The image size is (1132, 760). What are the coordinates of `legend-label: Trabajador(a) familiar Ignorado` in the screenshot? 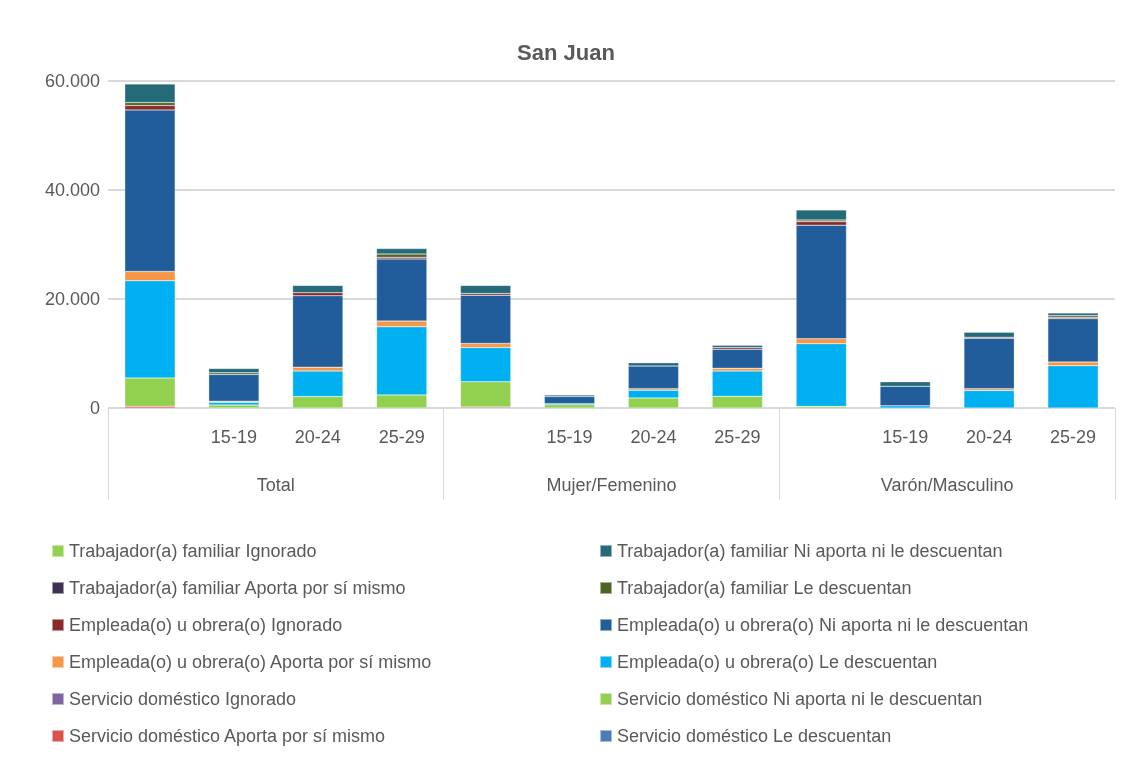 It's located at (193, 551).